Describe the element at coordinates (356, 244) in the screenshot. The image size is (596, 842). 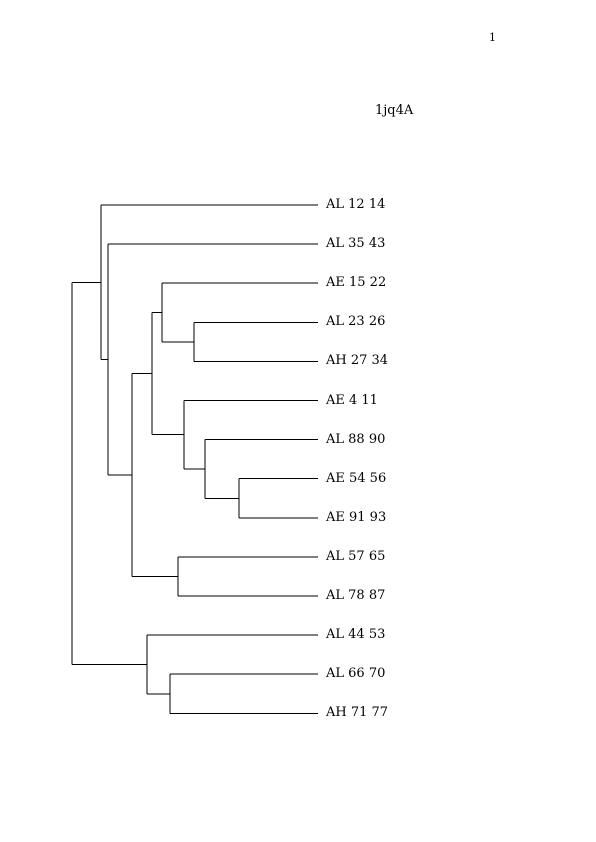
I see `leaf-label: AL 35 43` at that location.